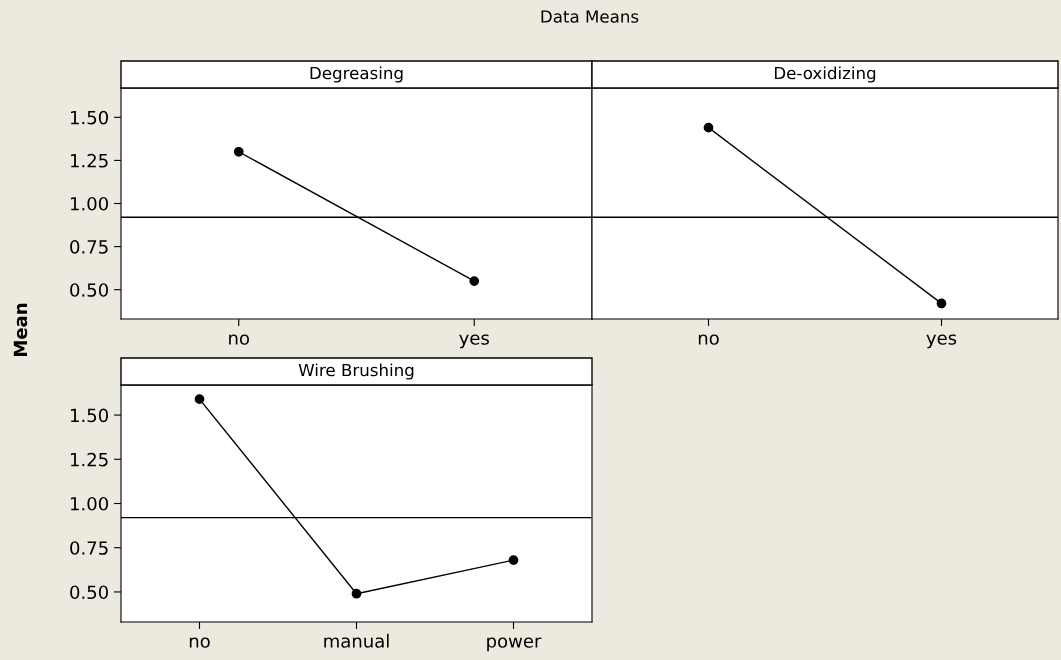  What do you see at coordinates (356, 371) in the screenshot?
I see `chart-title: Wire Brushing` at bounding box center [356, 371].